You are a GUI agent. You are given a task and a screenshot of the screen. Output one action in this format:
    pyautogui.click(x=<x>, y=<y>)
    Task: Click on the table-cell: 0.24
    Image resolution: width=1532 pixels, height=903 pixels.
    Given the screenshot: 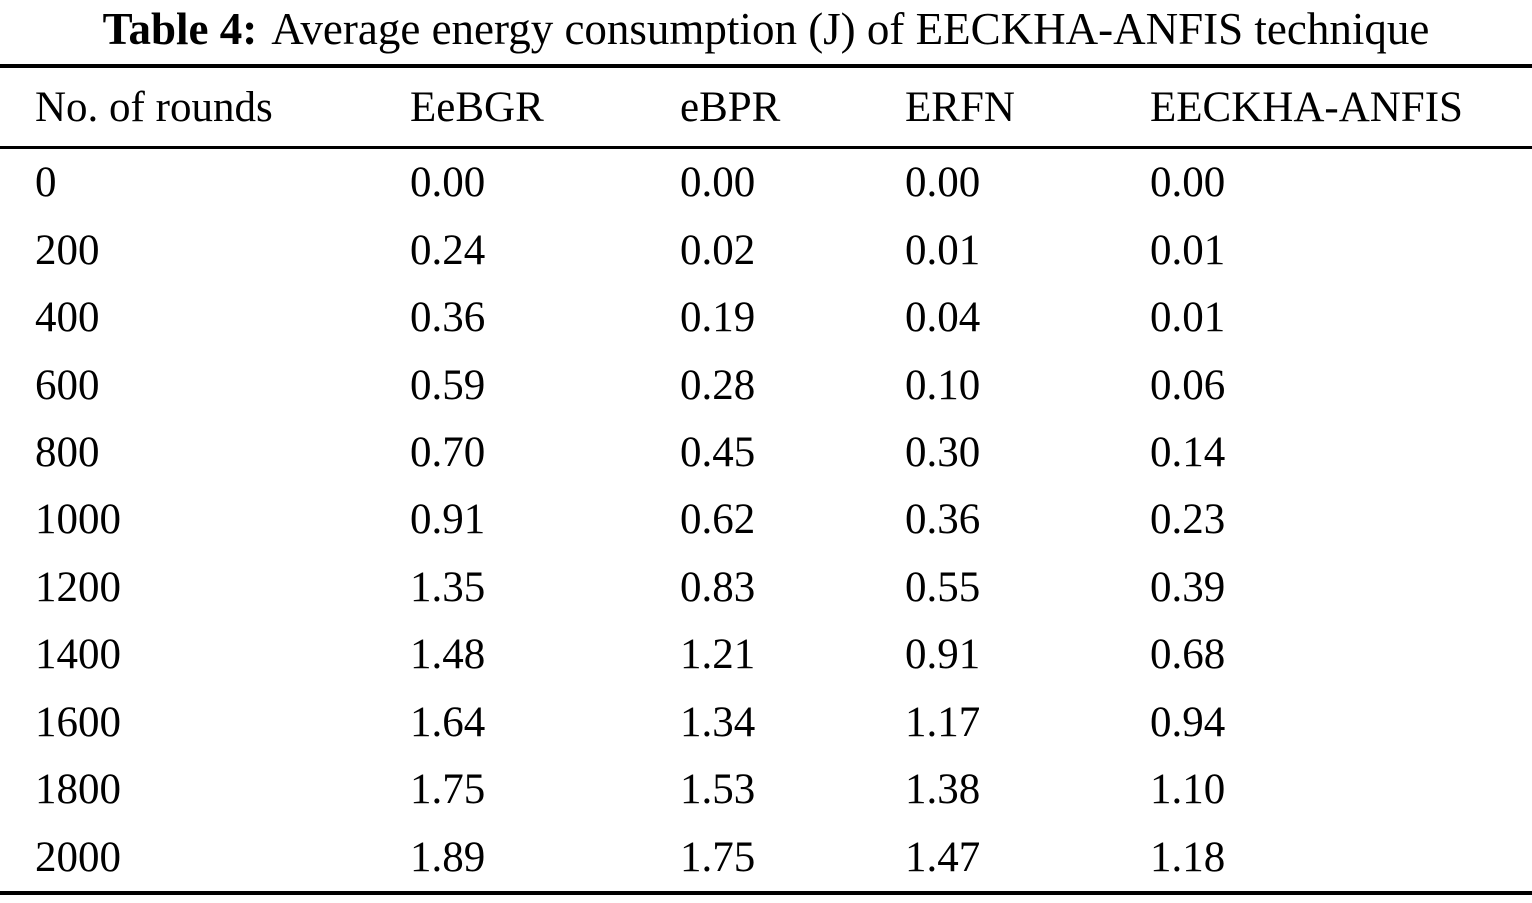 What is the action you would take?
    pyautogui.click(x=448, y=250)
    